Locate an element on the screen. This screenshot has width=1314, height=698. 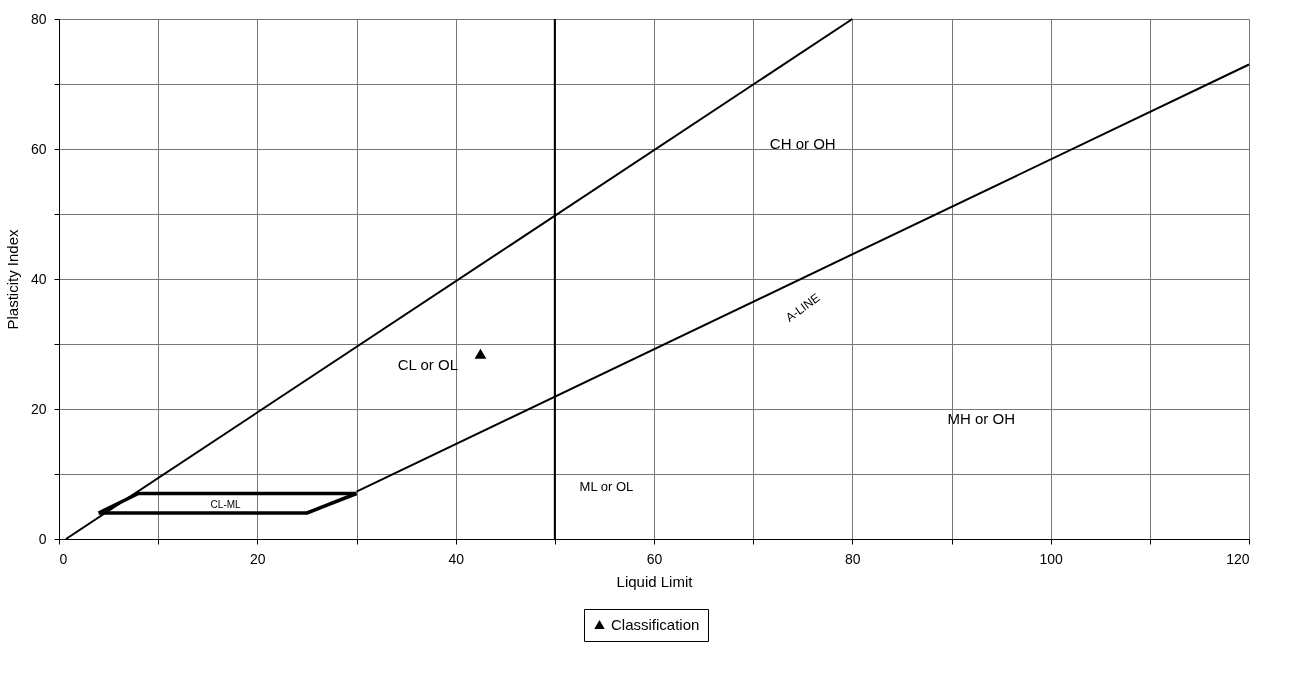
y-tick-label: 20 is located at coordinates (38, 408).